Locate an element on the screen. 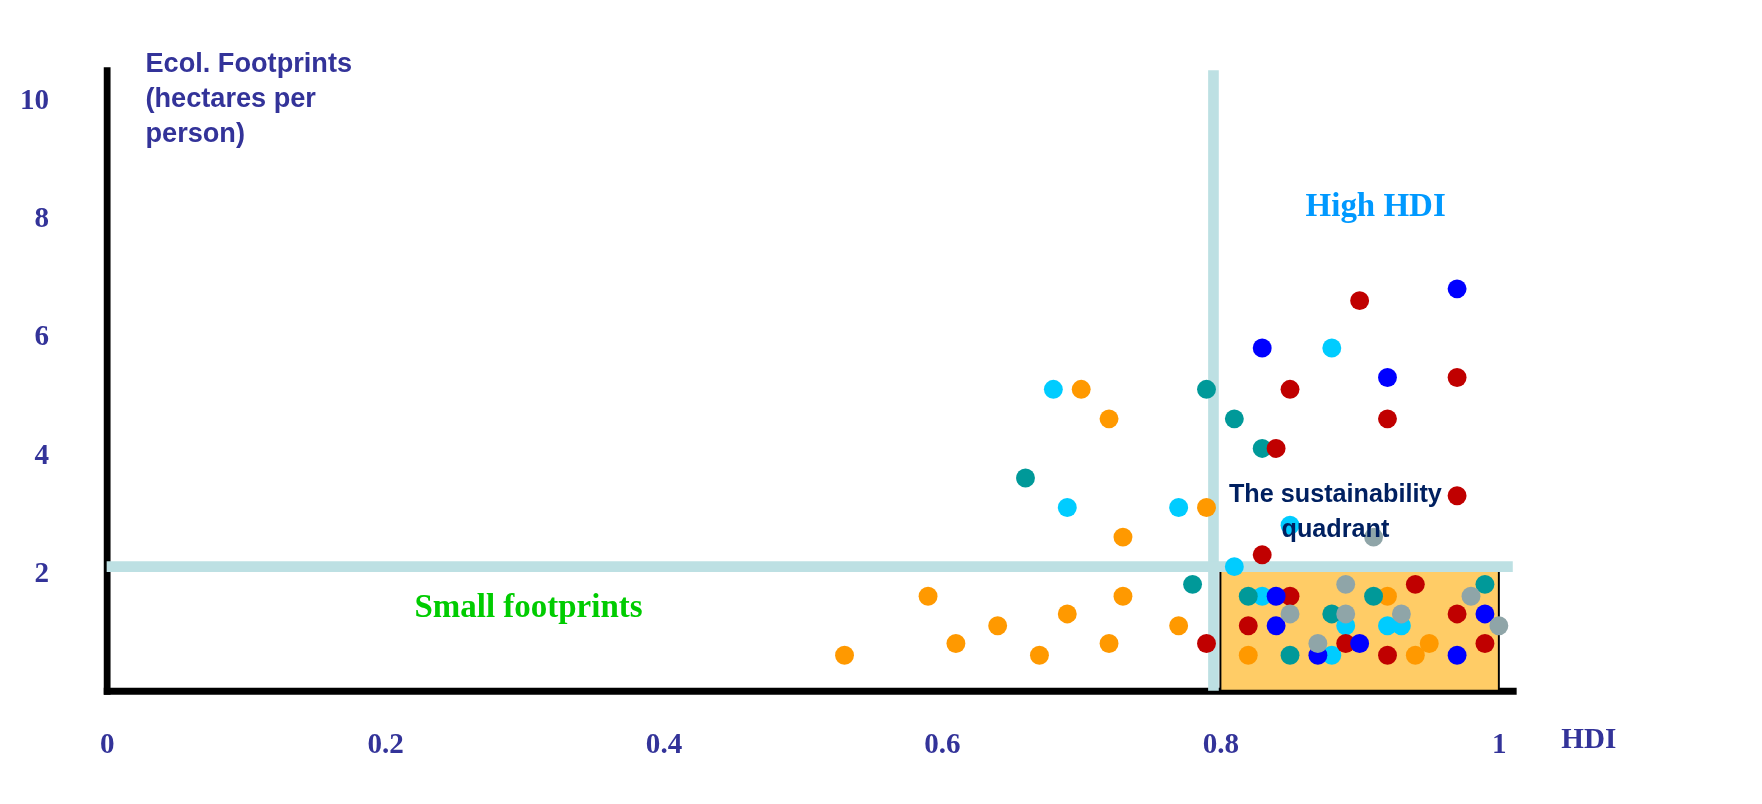 This screenshot has width=1762, height=804. x-tick-label: 1 is located at coordinates (1499, 743).